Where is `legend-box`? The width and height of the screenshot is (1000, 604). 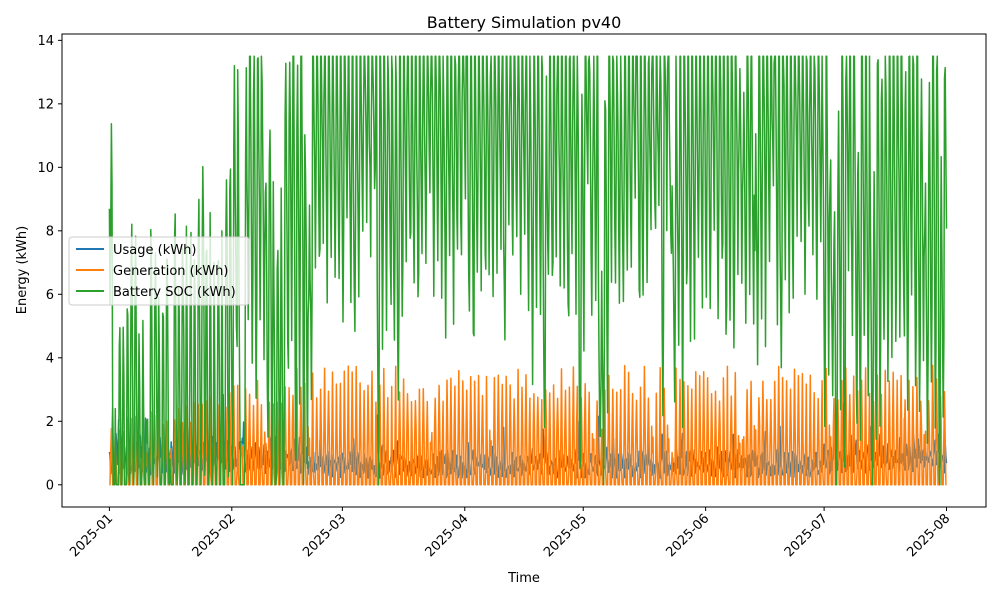 legend-box is located at coordinates (159, 271).